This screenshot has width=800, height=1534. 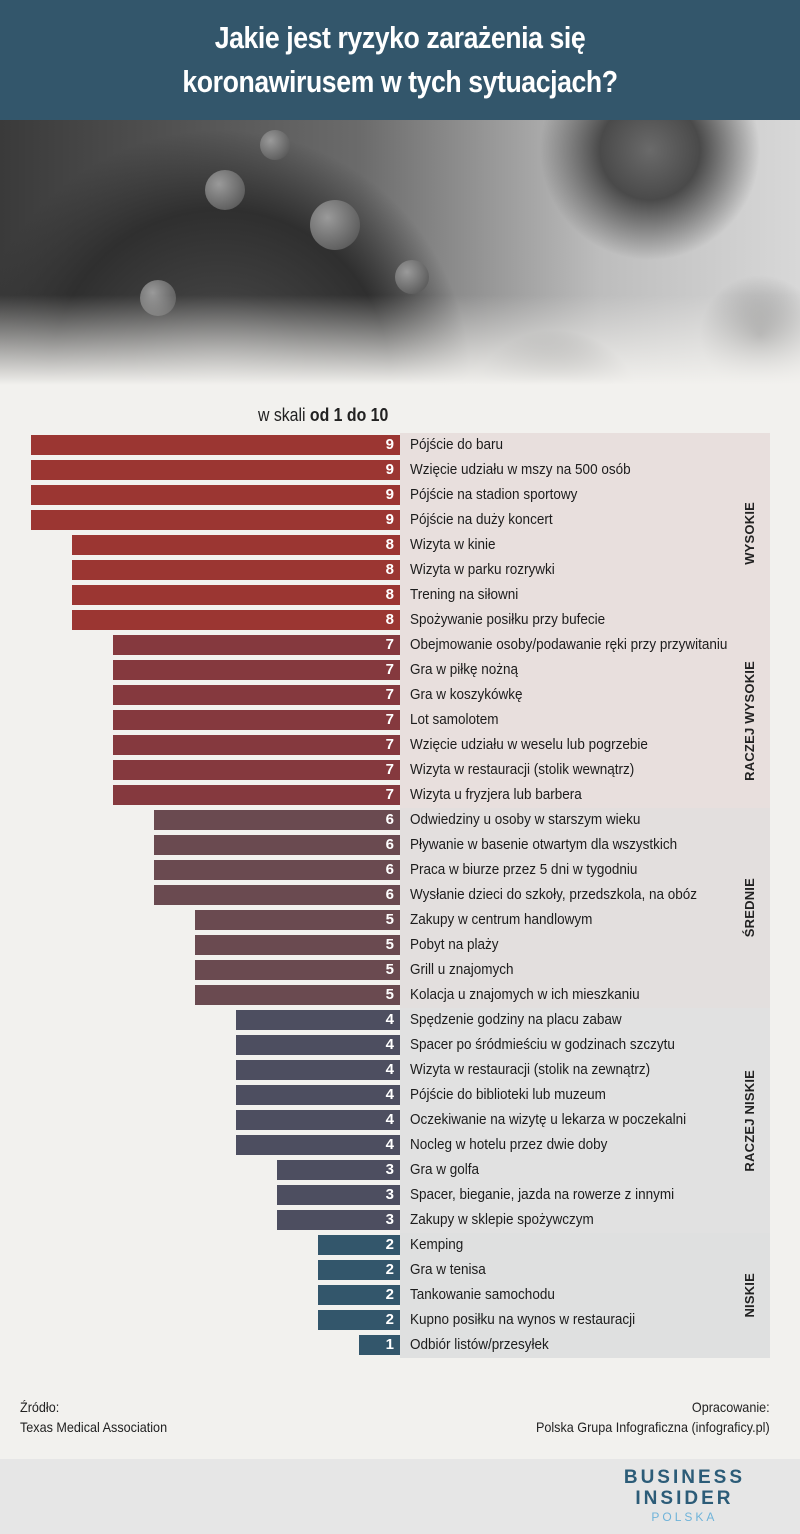 I want to click on bar-value-label: 1, so click(x=389, y=1344).